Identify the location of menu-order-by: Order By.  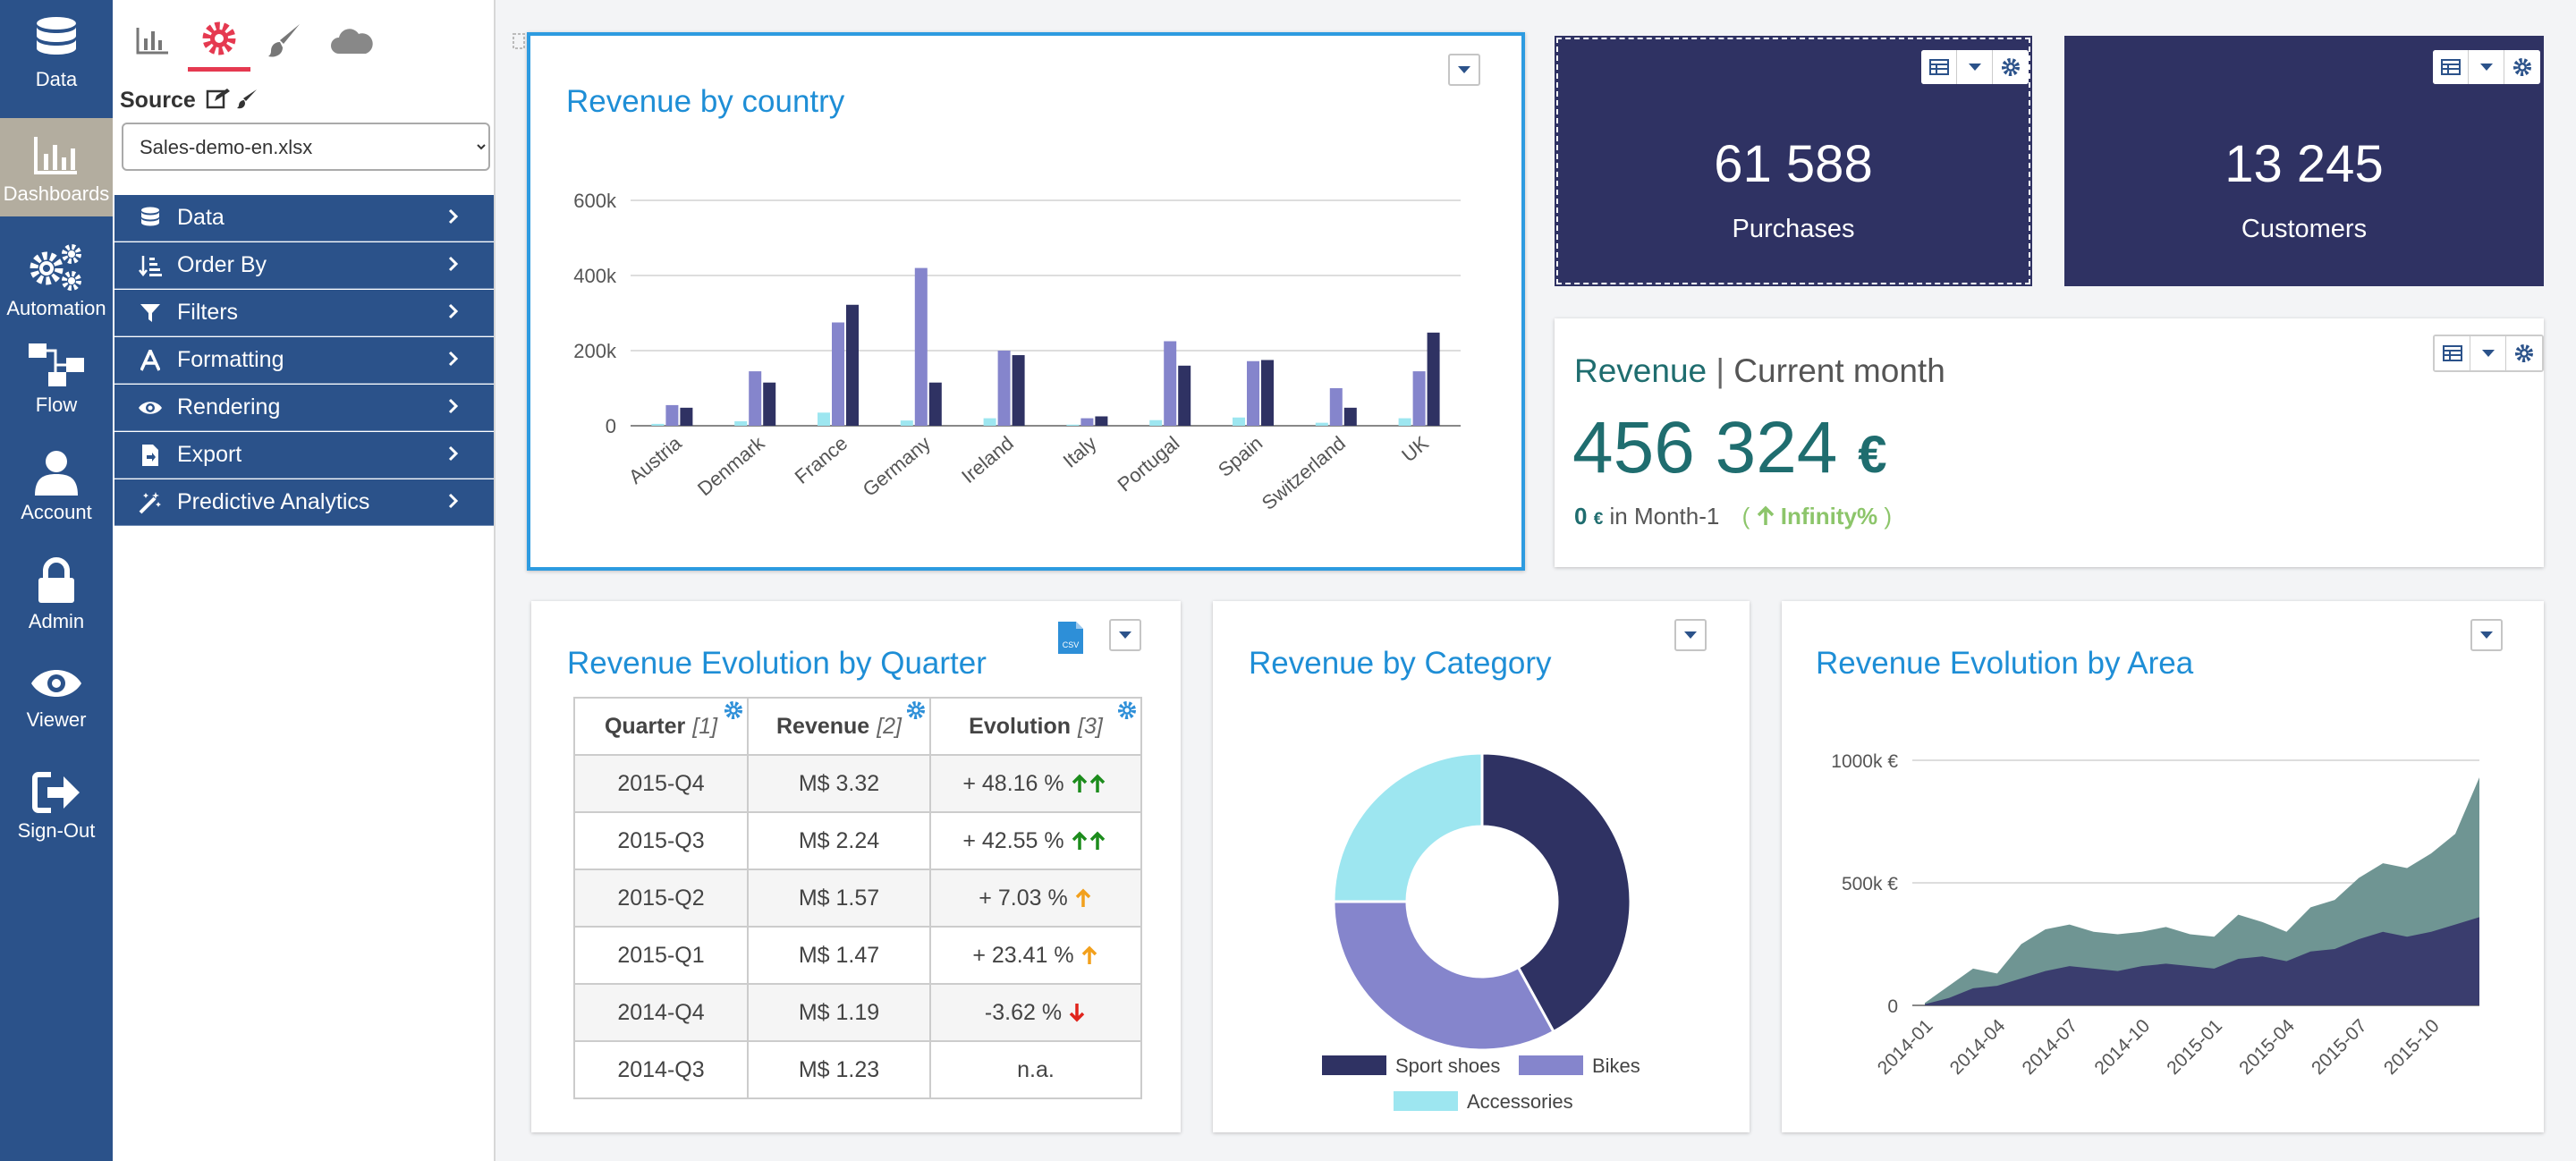
(304, 265).